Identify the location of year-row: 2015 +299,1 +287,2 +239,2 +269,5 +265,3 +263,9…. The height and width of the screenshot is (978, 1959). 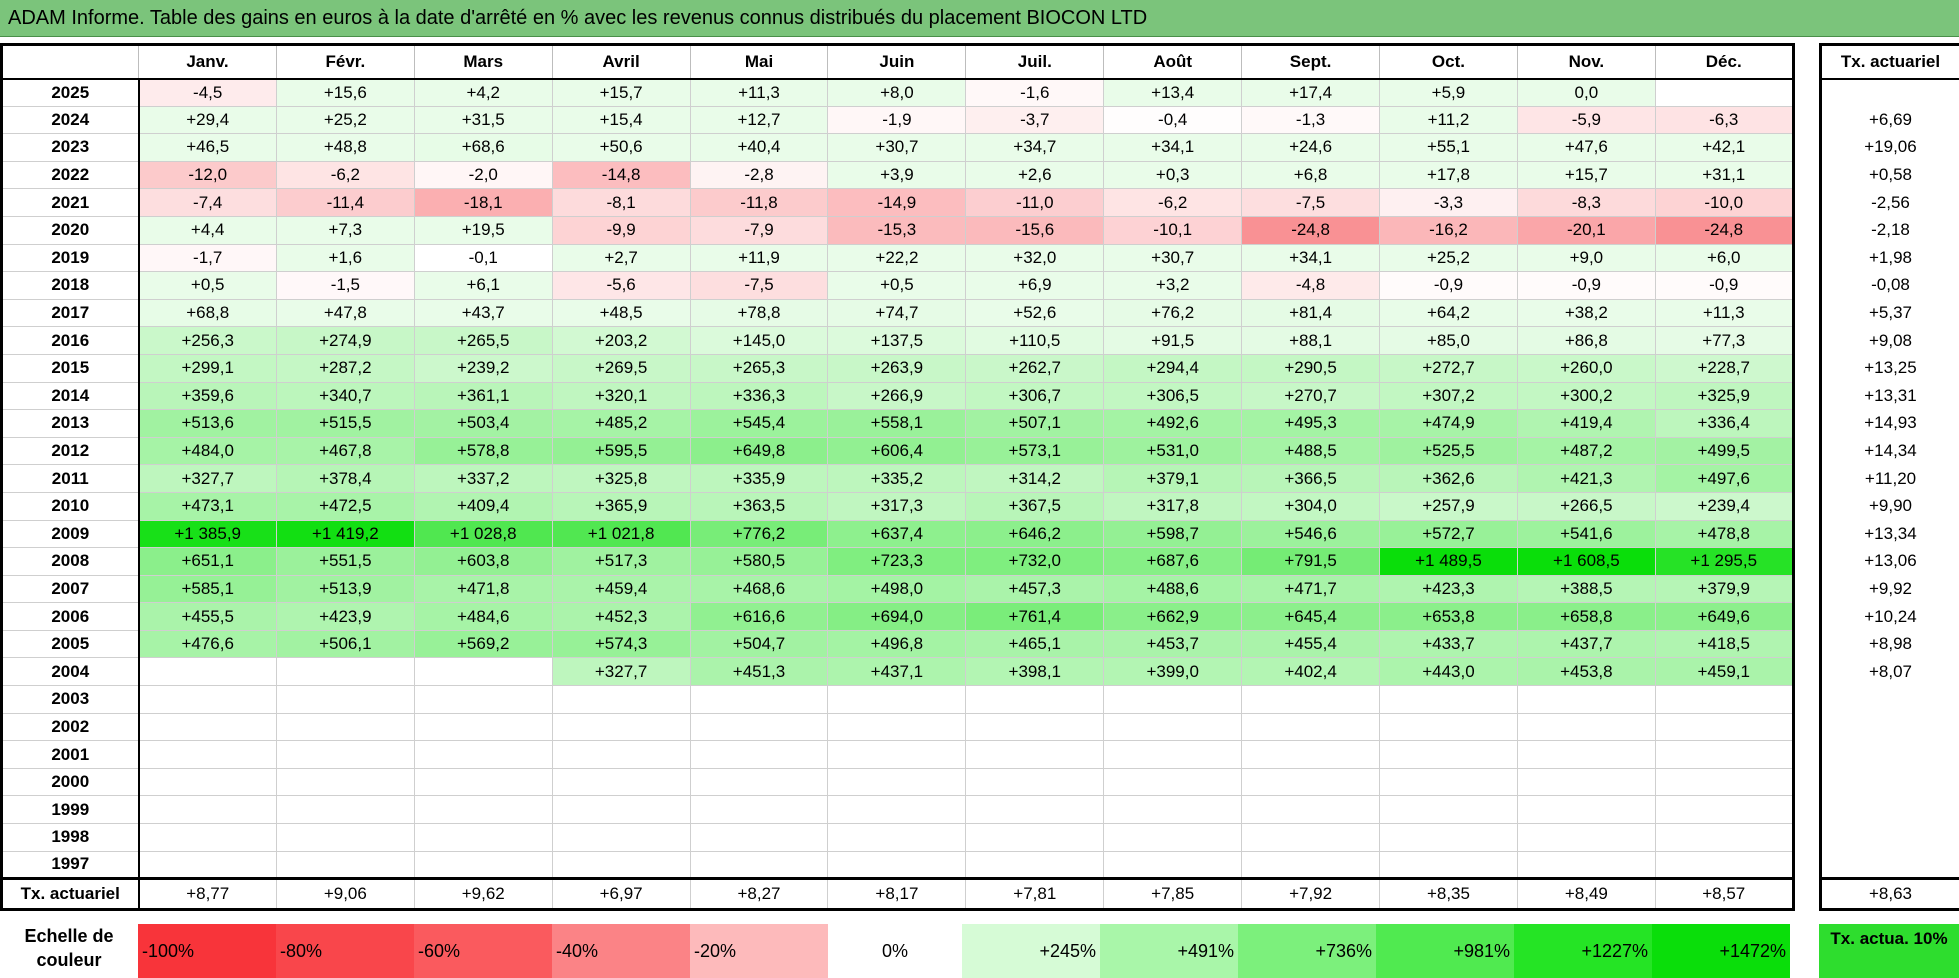
(897, 368).